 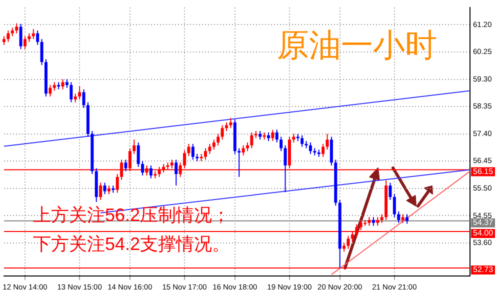 I want to click on text: 原油一小时, so click(x=357, y=44).